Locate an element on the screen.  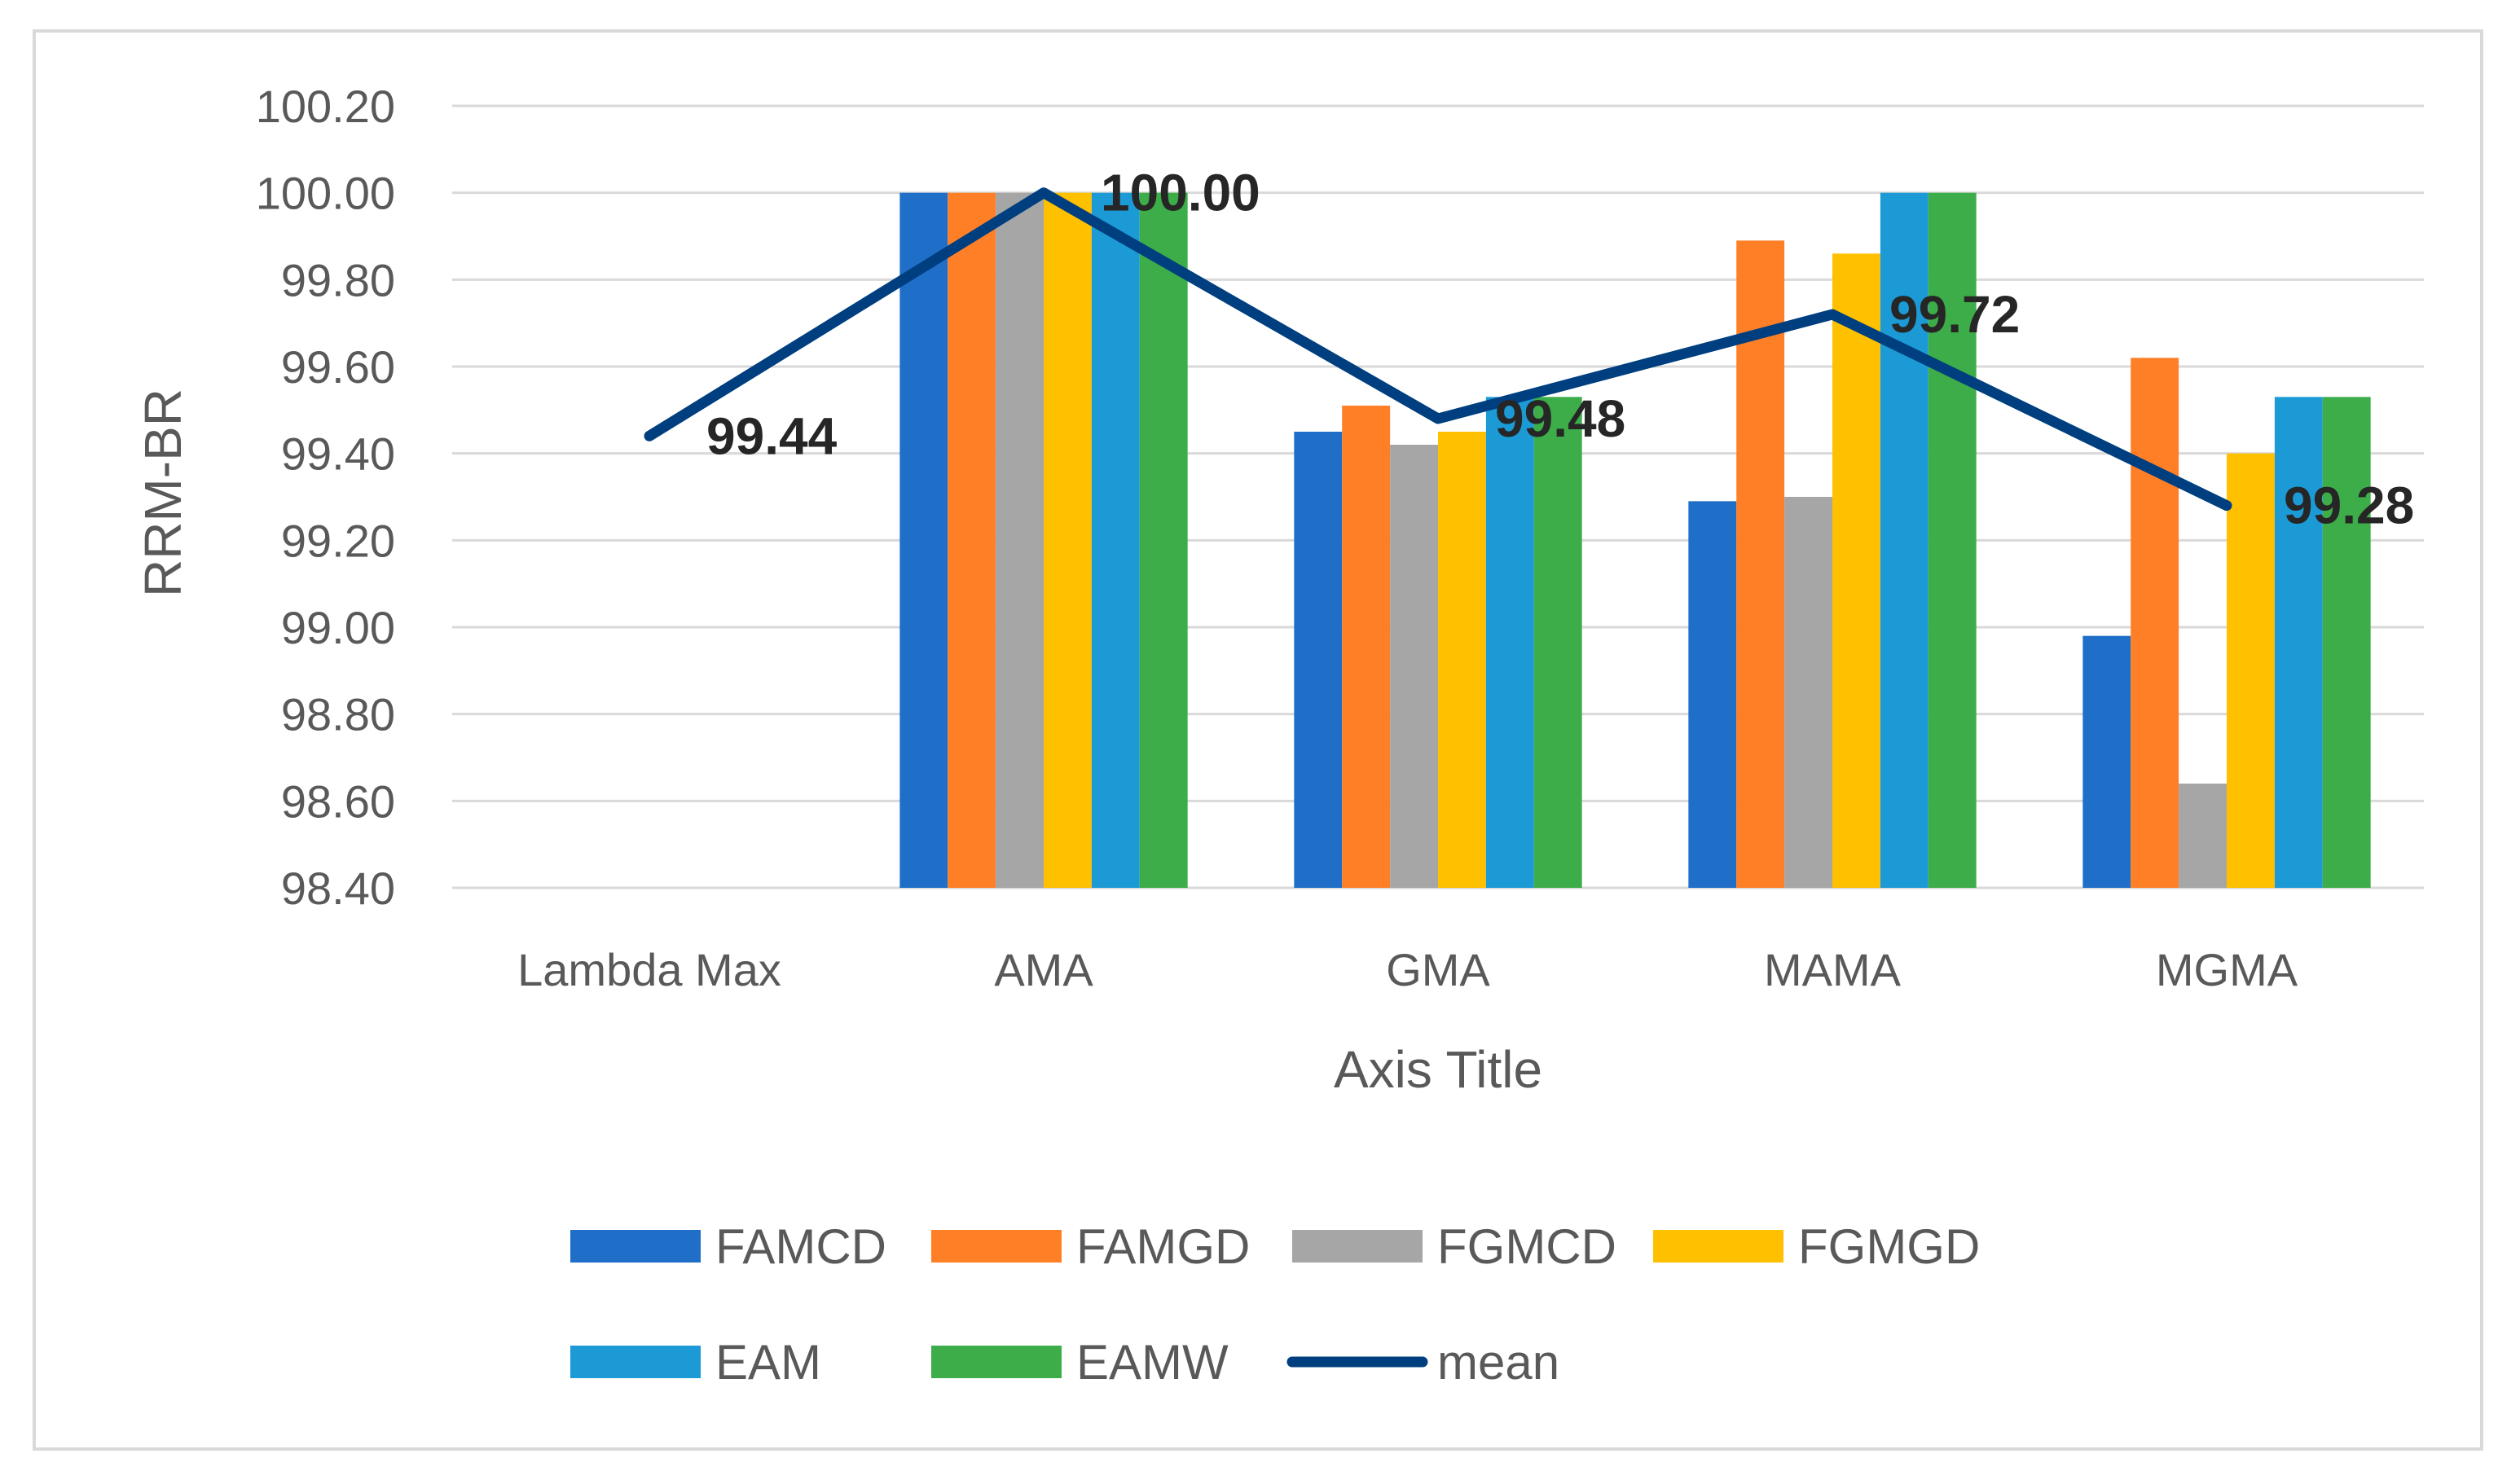
legend-label-fgmcd: FGMCD is located at coordinates (1527, 1246).